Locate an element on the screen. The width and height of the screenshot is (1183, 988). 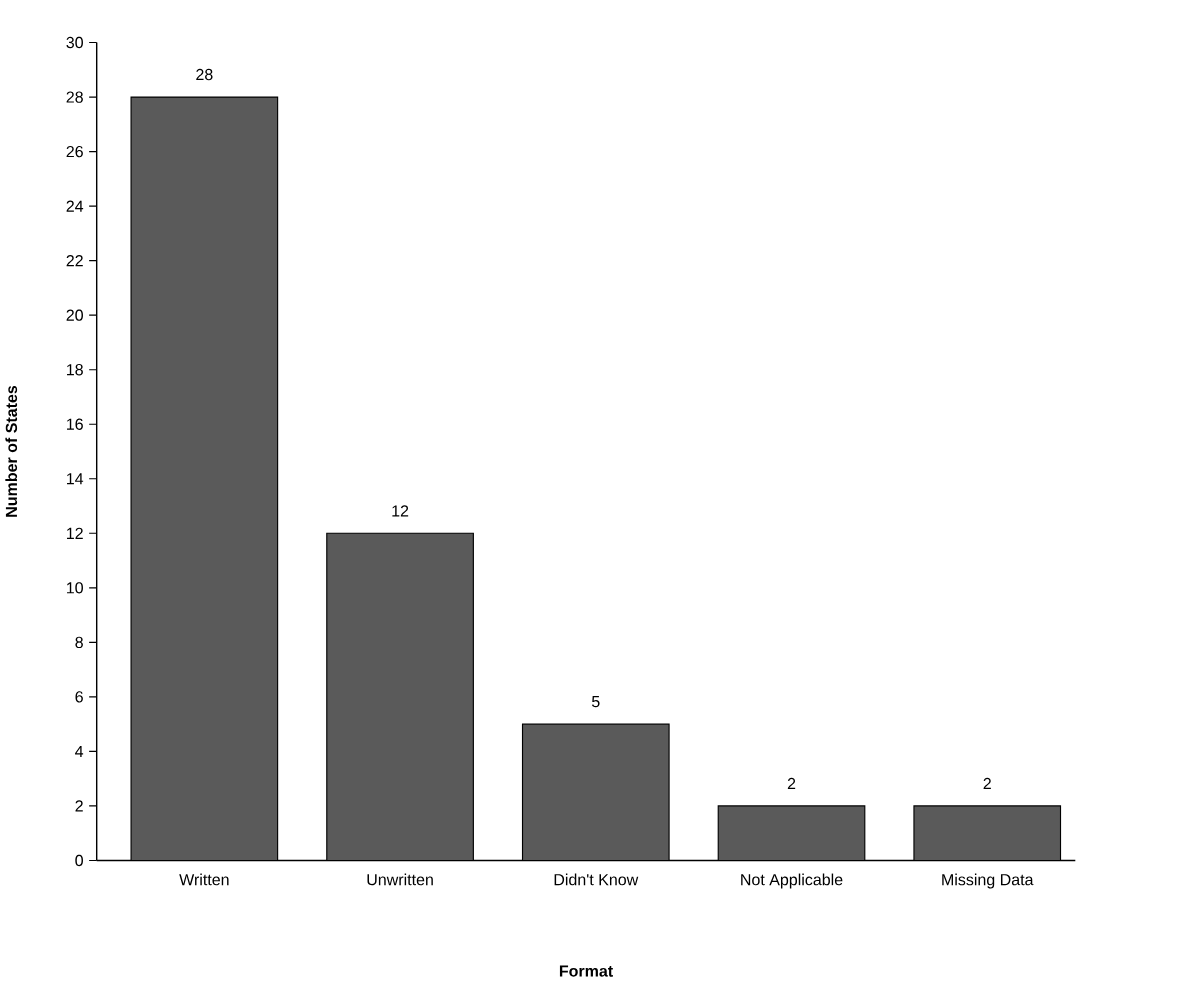
y-tick-label: 20 is located at coordinates (74, 315).